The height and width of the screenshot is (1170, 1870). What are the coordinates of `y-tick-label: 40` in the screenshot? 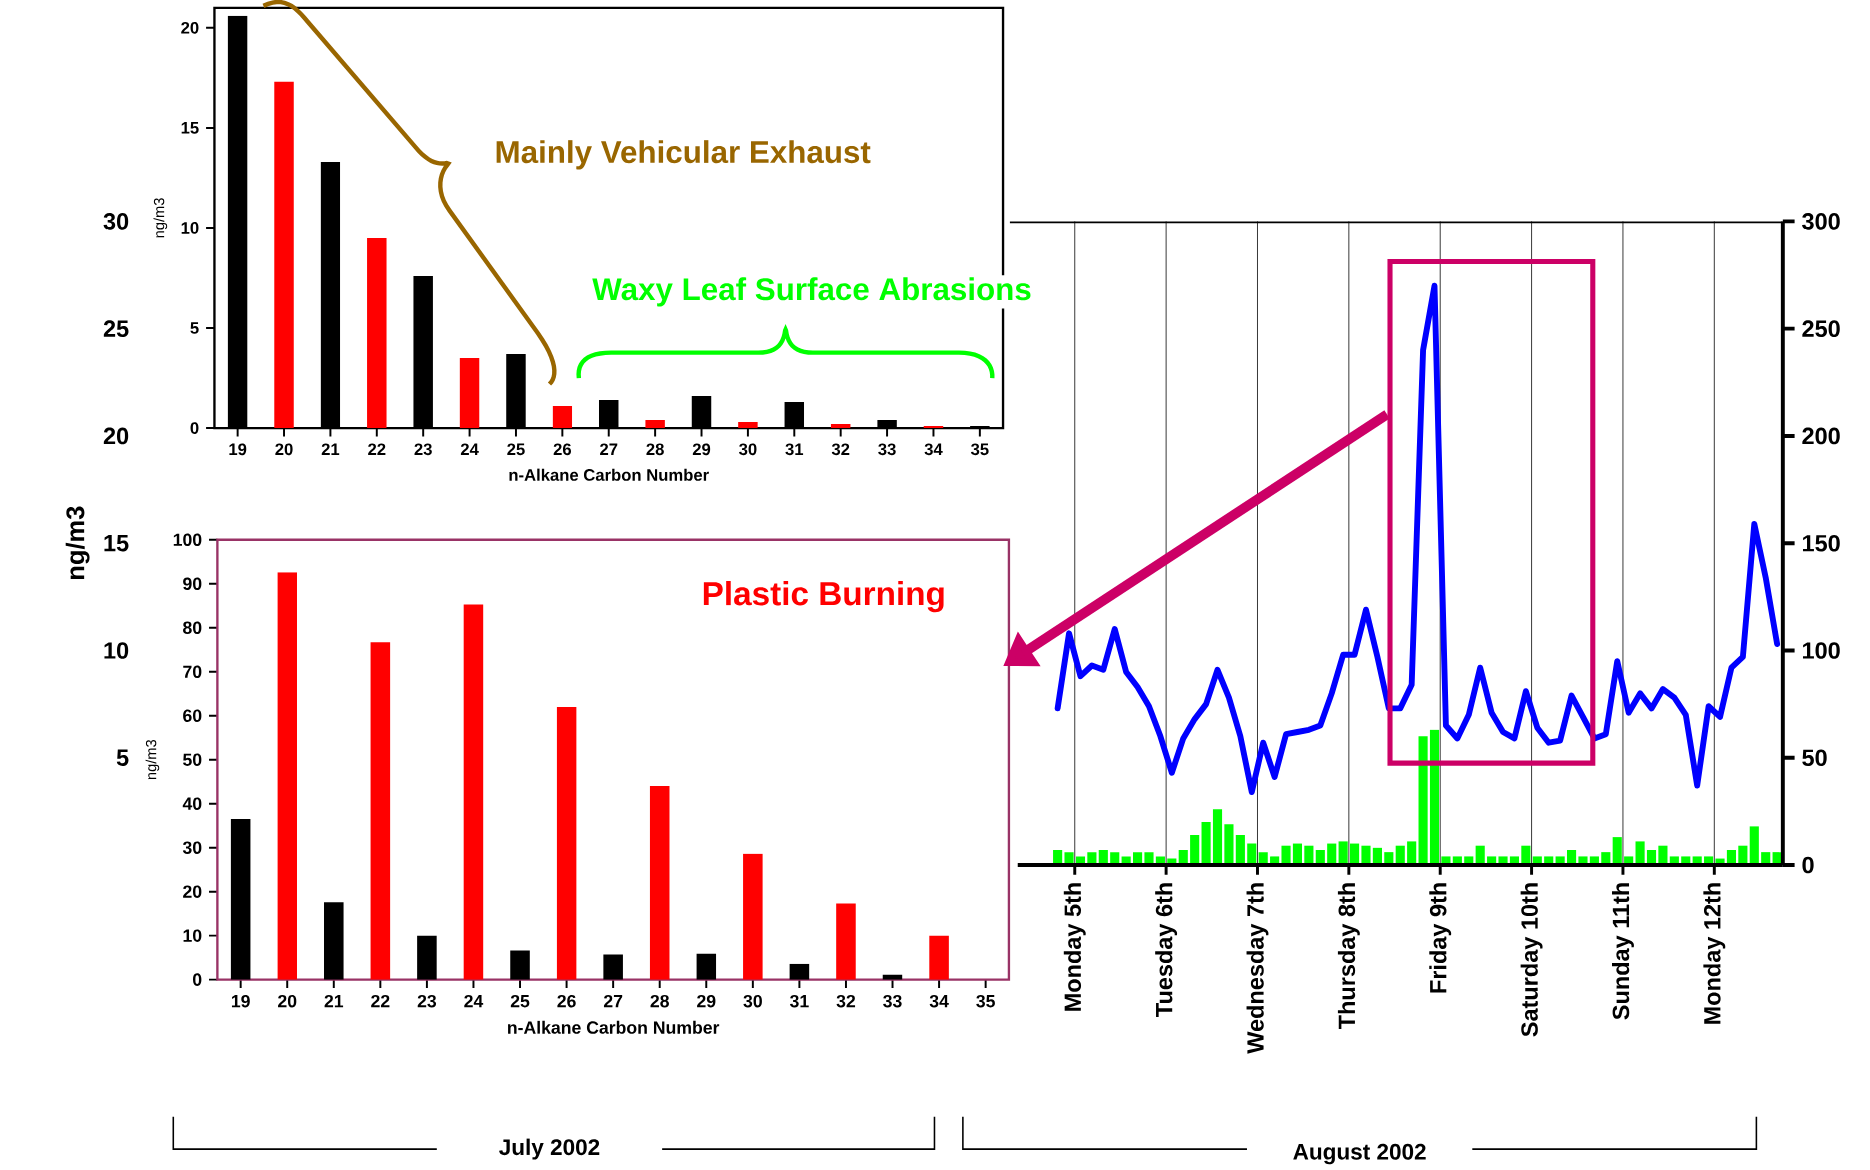 It's located at (192, 804).